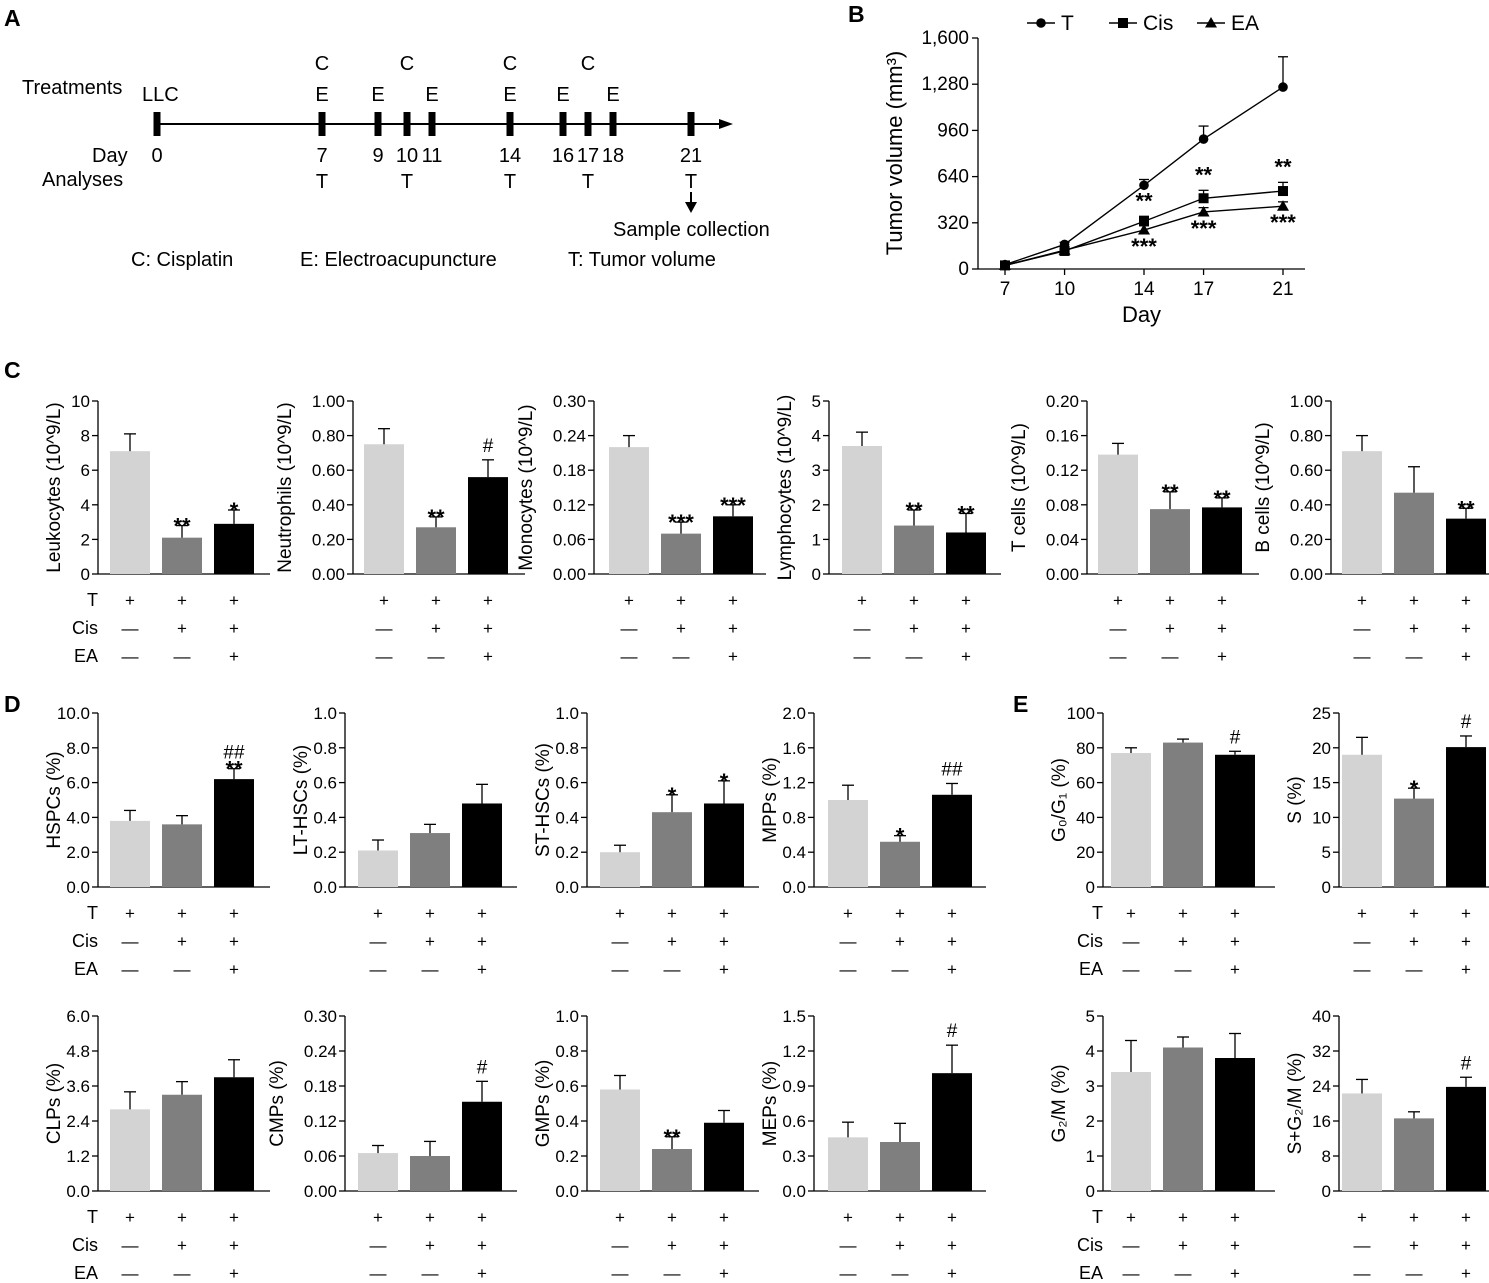 The image size is (1489, 1283). What do you see at coordinates (848, 913) in the screenshot?
I see `mpps-group-t-1: +` at bounding box center [848, 913].